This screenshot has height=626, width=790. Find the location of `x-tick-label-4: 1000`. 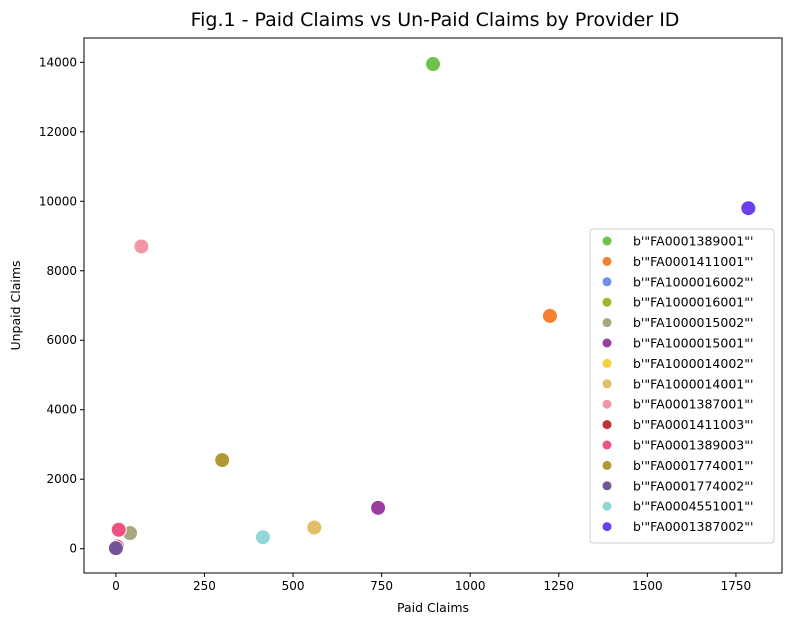

x-tick-label-4: 1000 is located at coordinates (470, 586).